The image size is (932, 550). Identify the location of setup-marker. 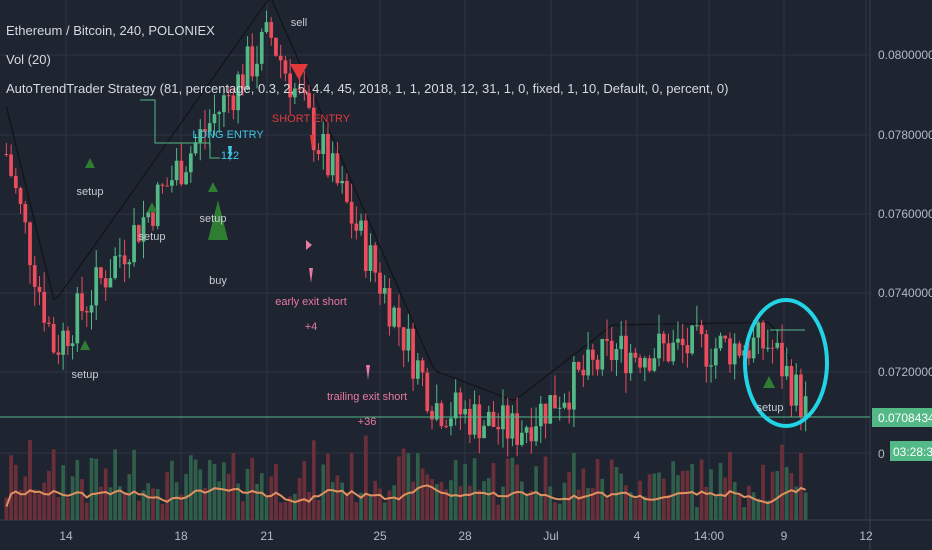
(85, 345).